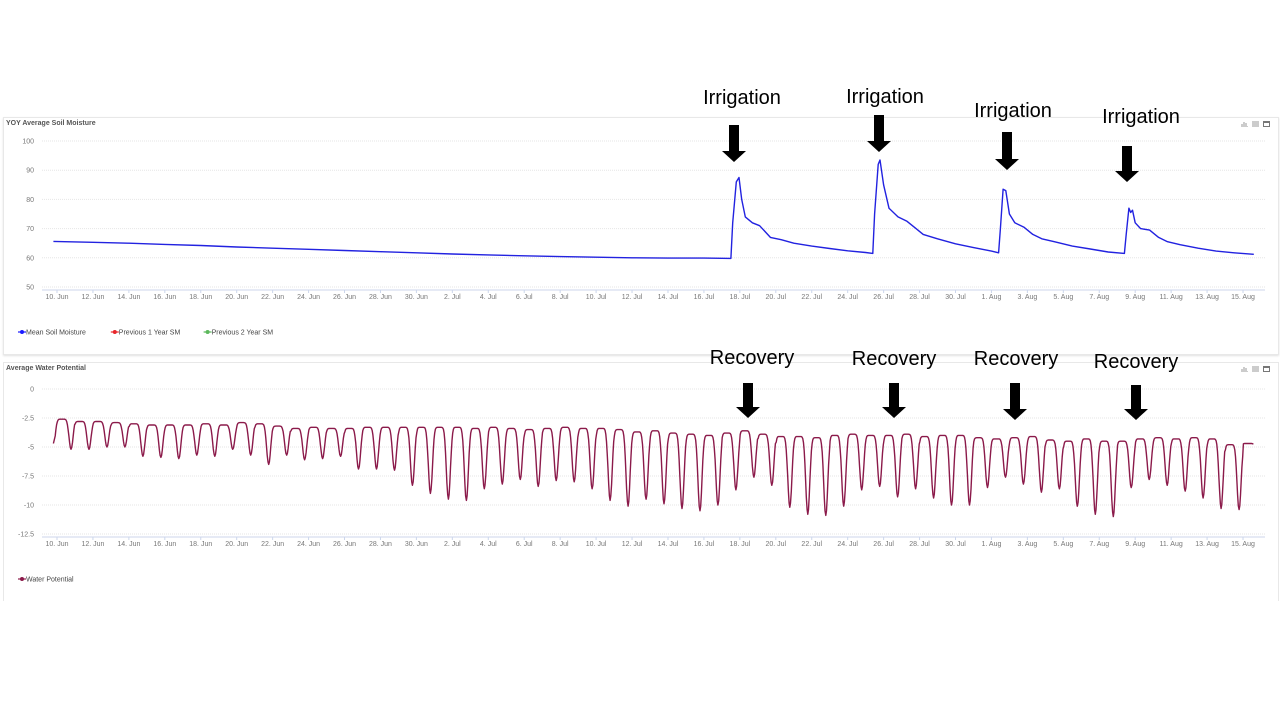 Image resolution: width=1280 pixels, height=720 pixels. I want to click on y-tick-label: -5, so click(31, 448).